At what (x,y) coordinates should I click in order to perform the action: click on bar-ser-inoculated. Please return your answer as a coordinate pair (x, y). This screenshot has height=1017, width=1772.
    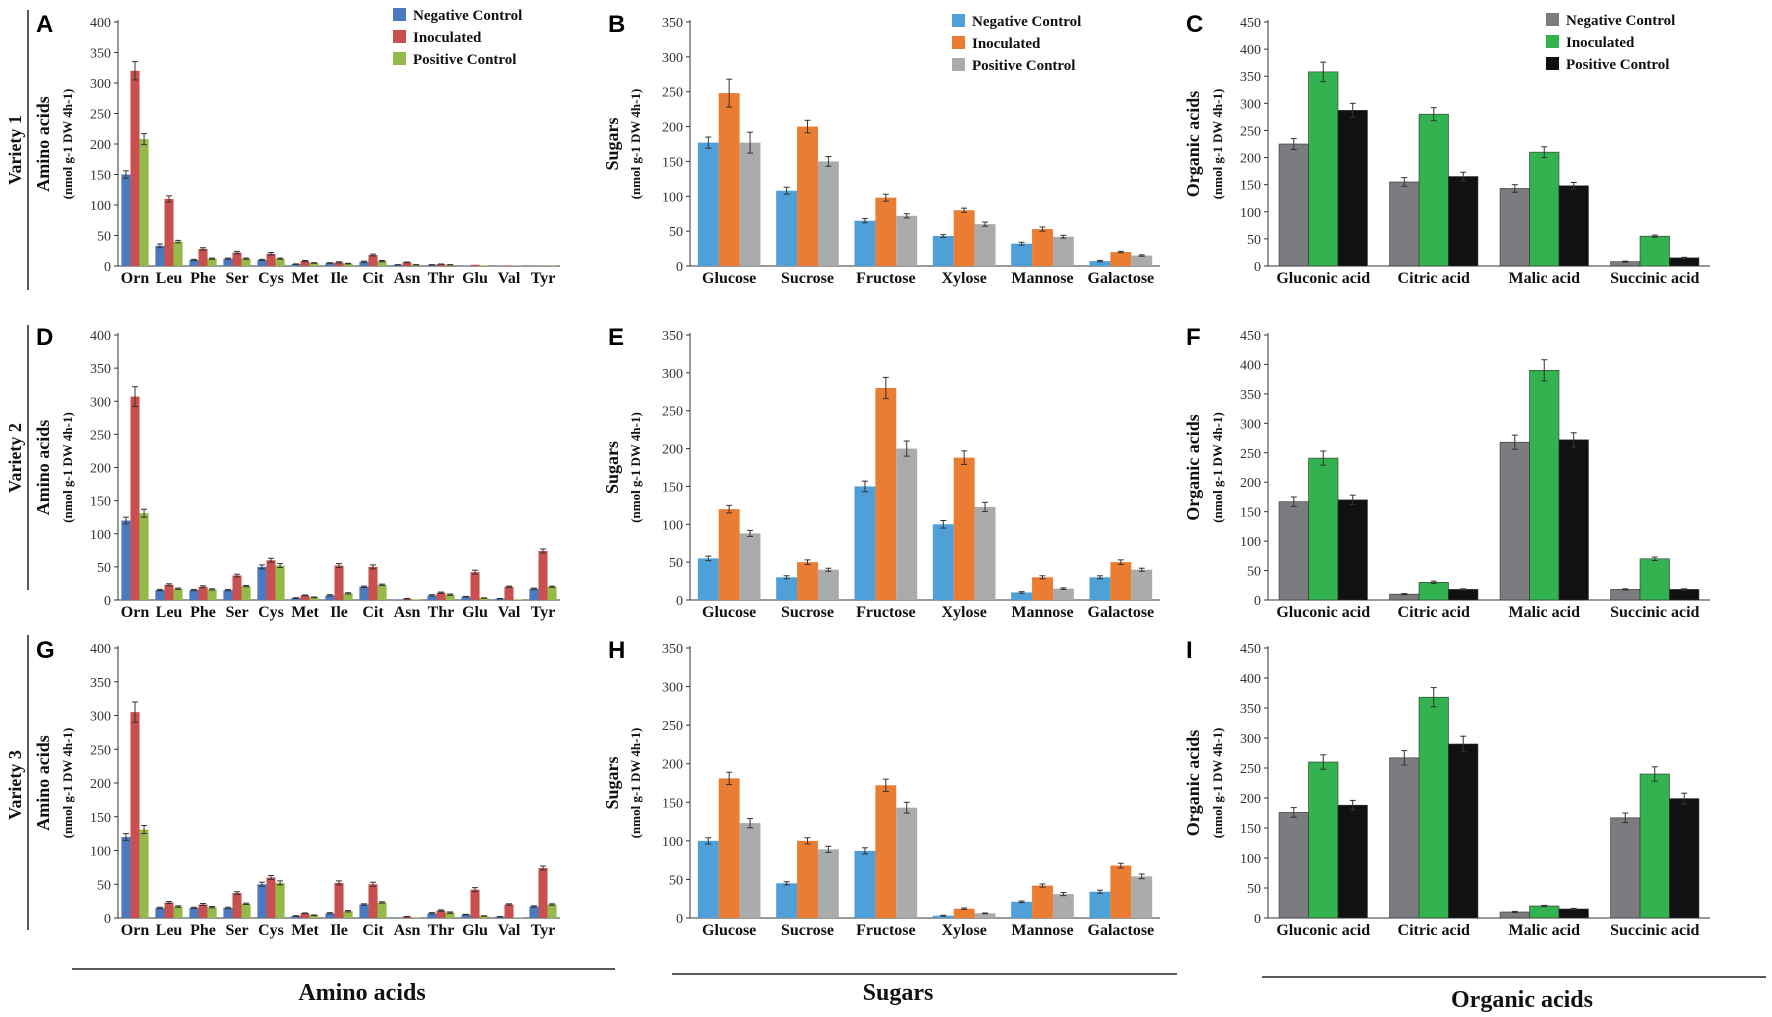
    Looking at the image, I should click on (237, 259).